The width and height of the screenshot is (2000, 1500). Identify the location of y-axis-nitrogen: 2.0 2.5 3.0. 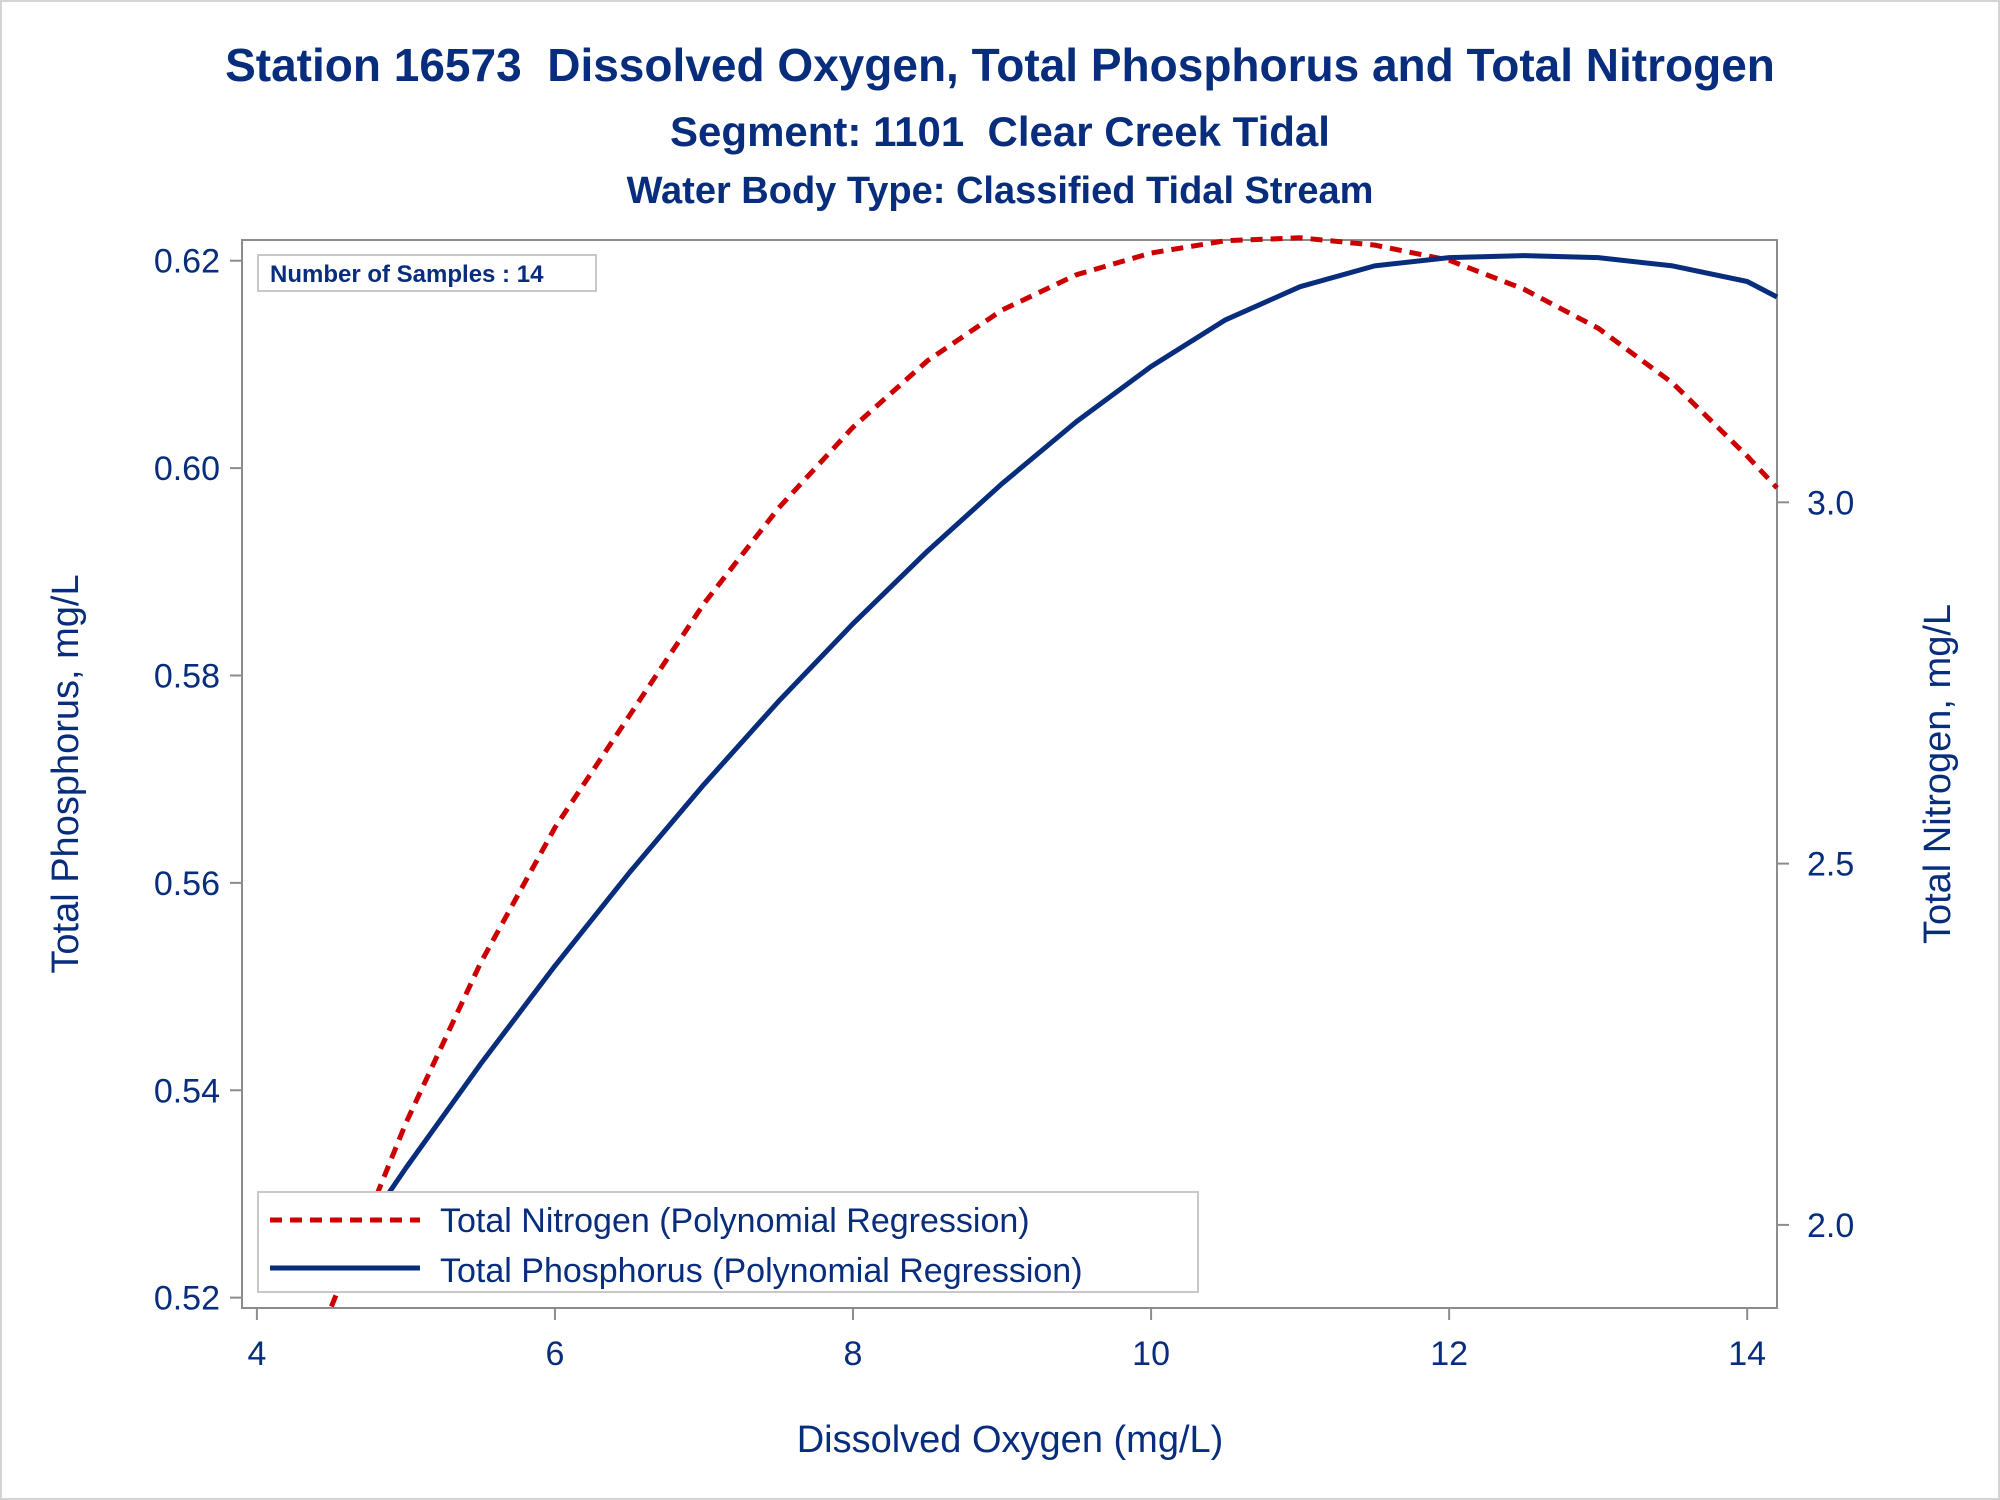
(1815, 864).